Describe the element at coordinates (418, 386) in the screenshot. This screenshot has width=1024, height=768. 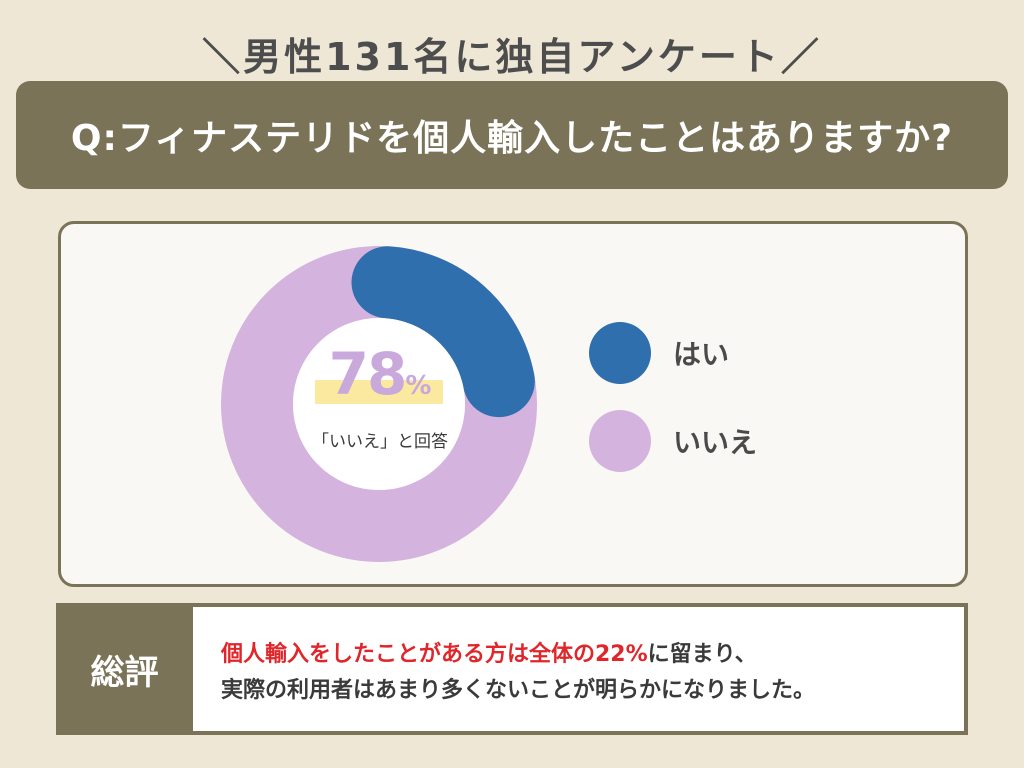
I see `center-unit: %` at that location.